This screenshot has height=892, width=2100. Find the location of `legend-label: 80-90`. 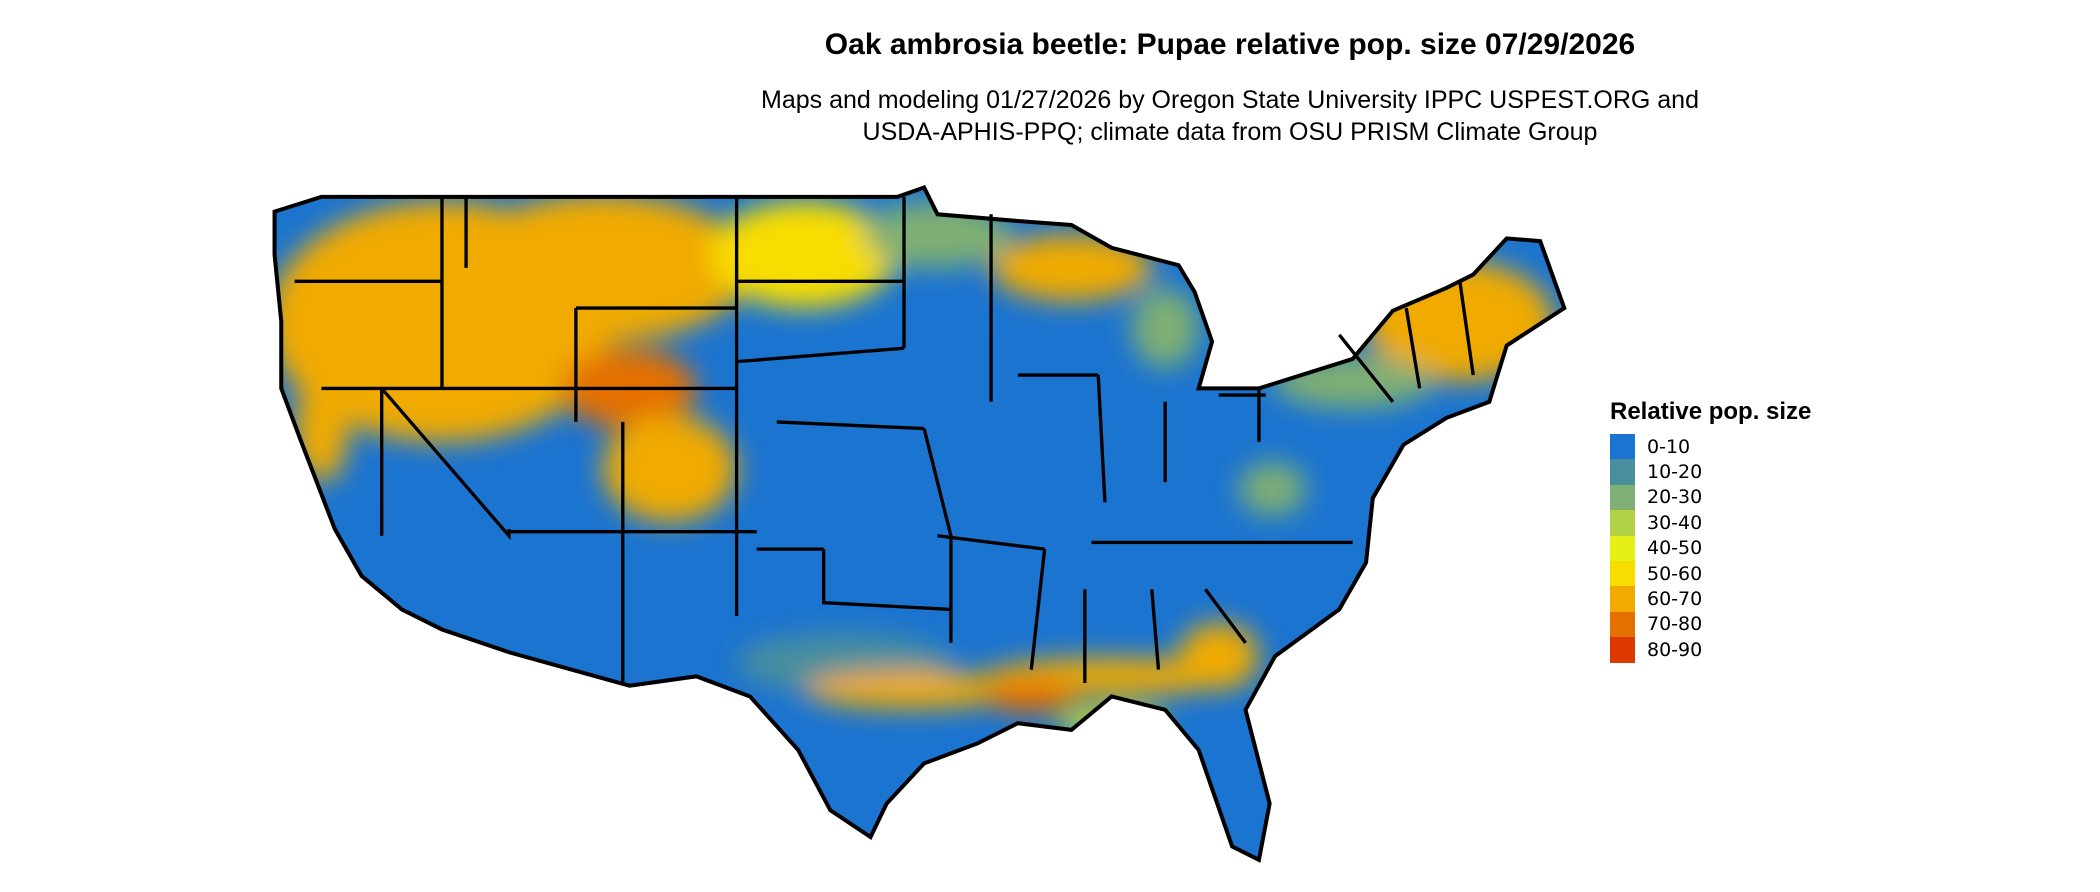

legend-label: 80-90 is located at coordinates (1675, 649).